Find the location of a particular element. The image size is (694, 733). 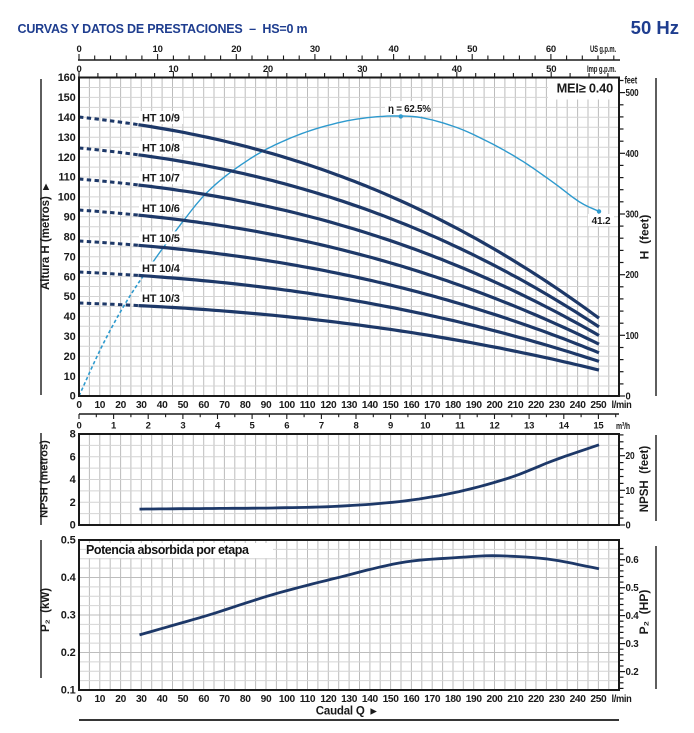

svg-text: 90 is located at coordinates (266, 699).